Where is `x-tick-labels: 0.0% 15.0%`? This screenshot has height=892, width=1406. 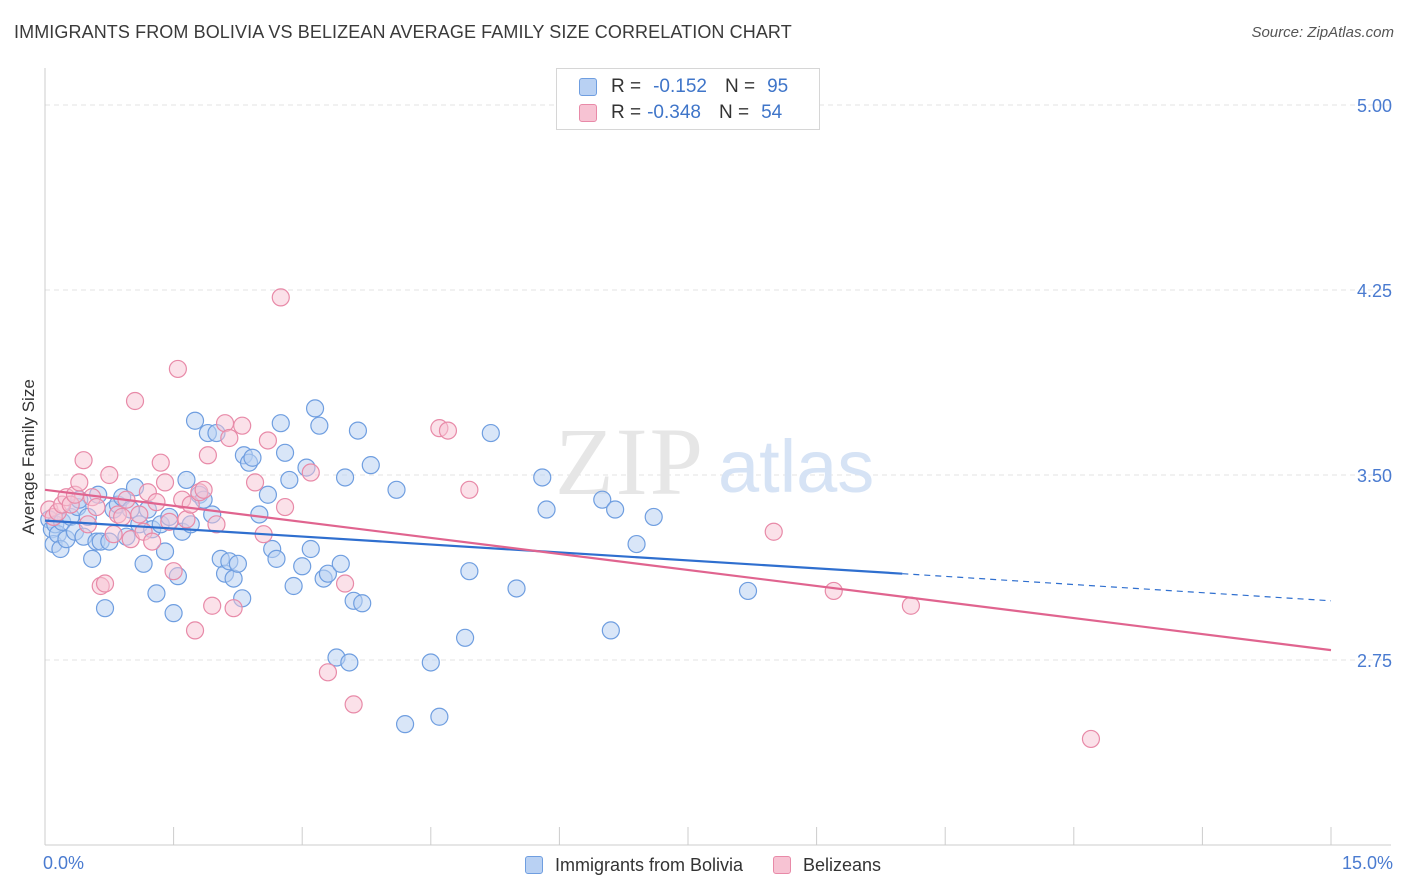 x-tick-labels: 0.0% 15.0% is located at coordinates (718, 863).